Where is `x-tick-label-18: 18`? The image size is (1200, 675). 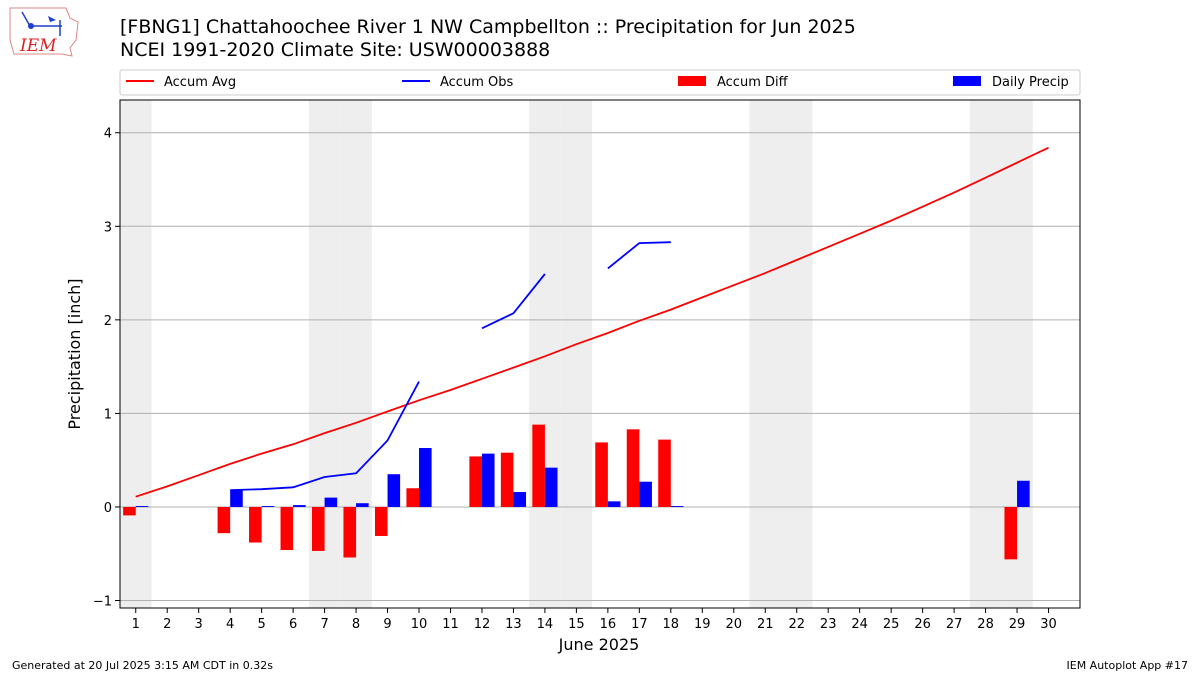
x-tick-label-18: 18 is located at coordinates (671, 624).